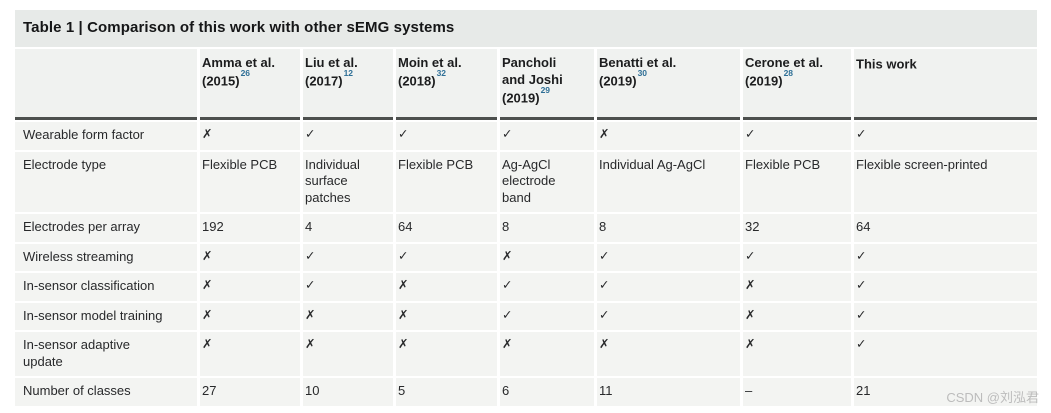 The height and width of the screenshot is (413, 1051). I want to click on column-header-label: Pancholi and Joshi (2019), so click(532, 80).